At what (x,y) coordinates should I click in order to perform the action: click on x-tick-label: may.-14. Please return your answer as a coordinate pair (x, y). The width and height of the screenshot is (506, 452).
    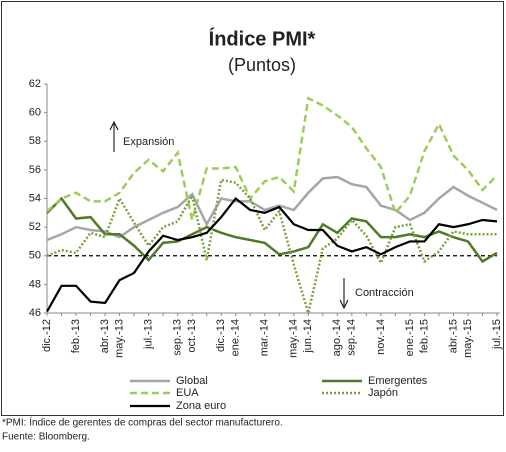
    Looking at the image, I should click on (294, 338).